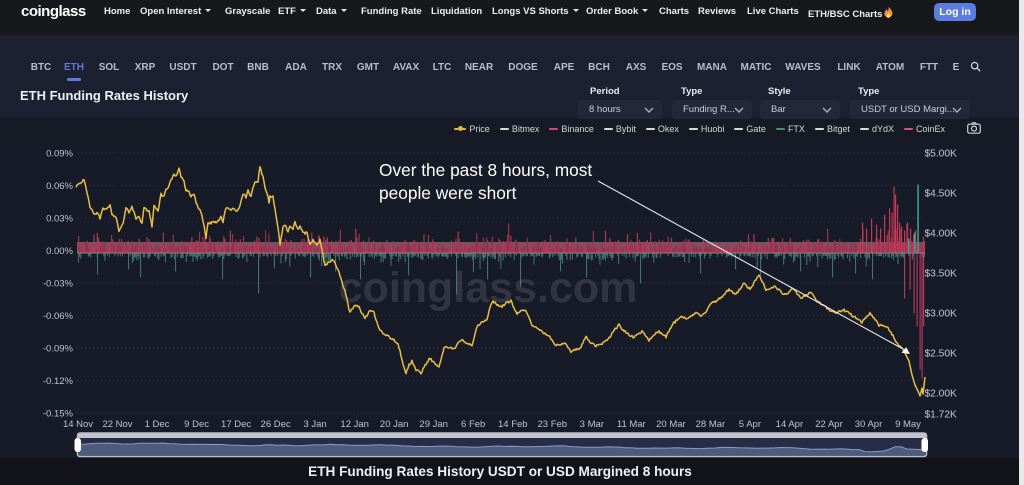  What do you see at coordinates (433, 424) in the screenshot?
I see `svg-text: 29 Jan` at bounding box center [433, 424].